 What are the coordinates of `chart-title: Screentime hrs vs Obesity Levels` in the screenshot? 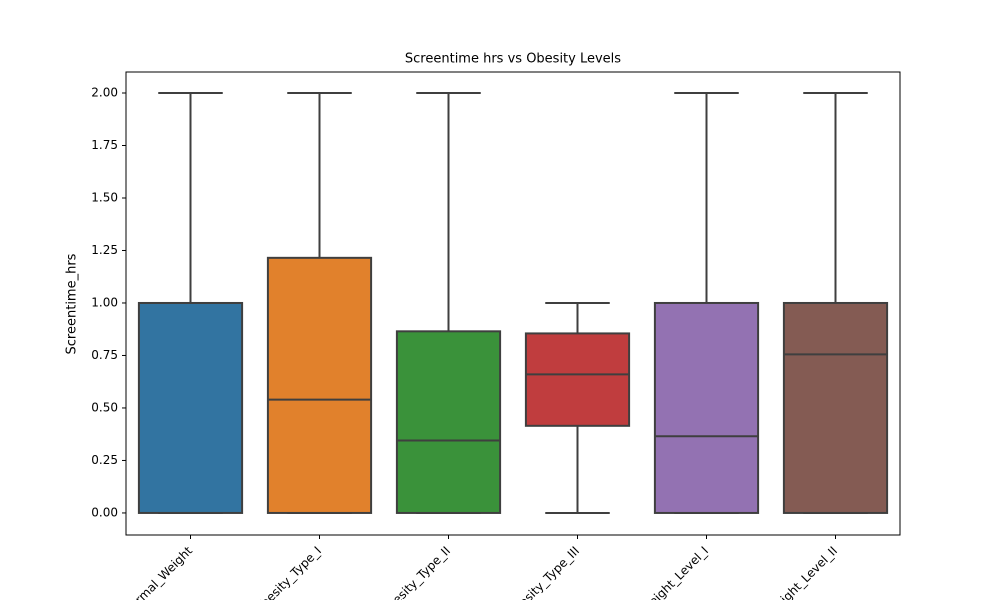 It's located at (513, 59).